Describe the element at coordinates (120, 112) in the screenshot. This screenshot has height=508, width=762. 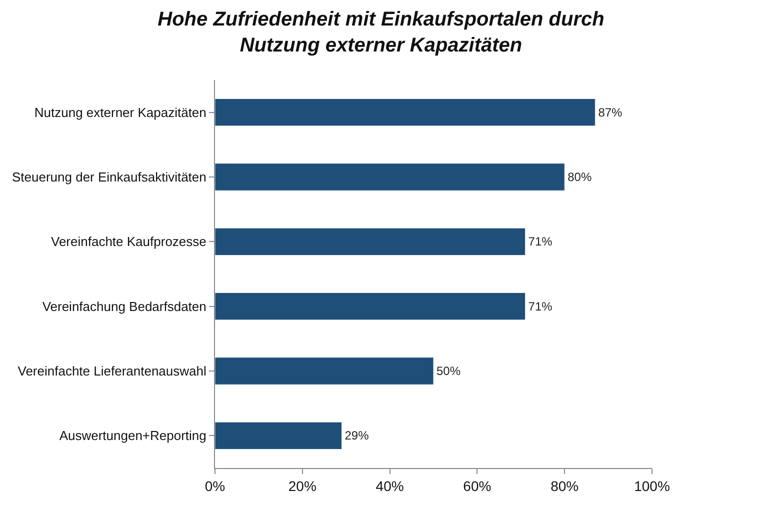
I see `y-tick-label: Nutzung externer Kapazitäten` at that location.